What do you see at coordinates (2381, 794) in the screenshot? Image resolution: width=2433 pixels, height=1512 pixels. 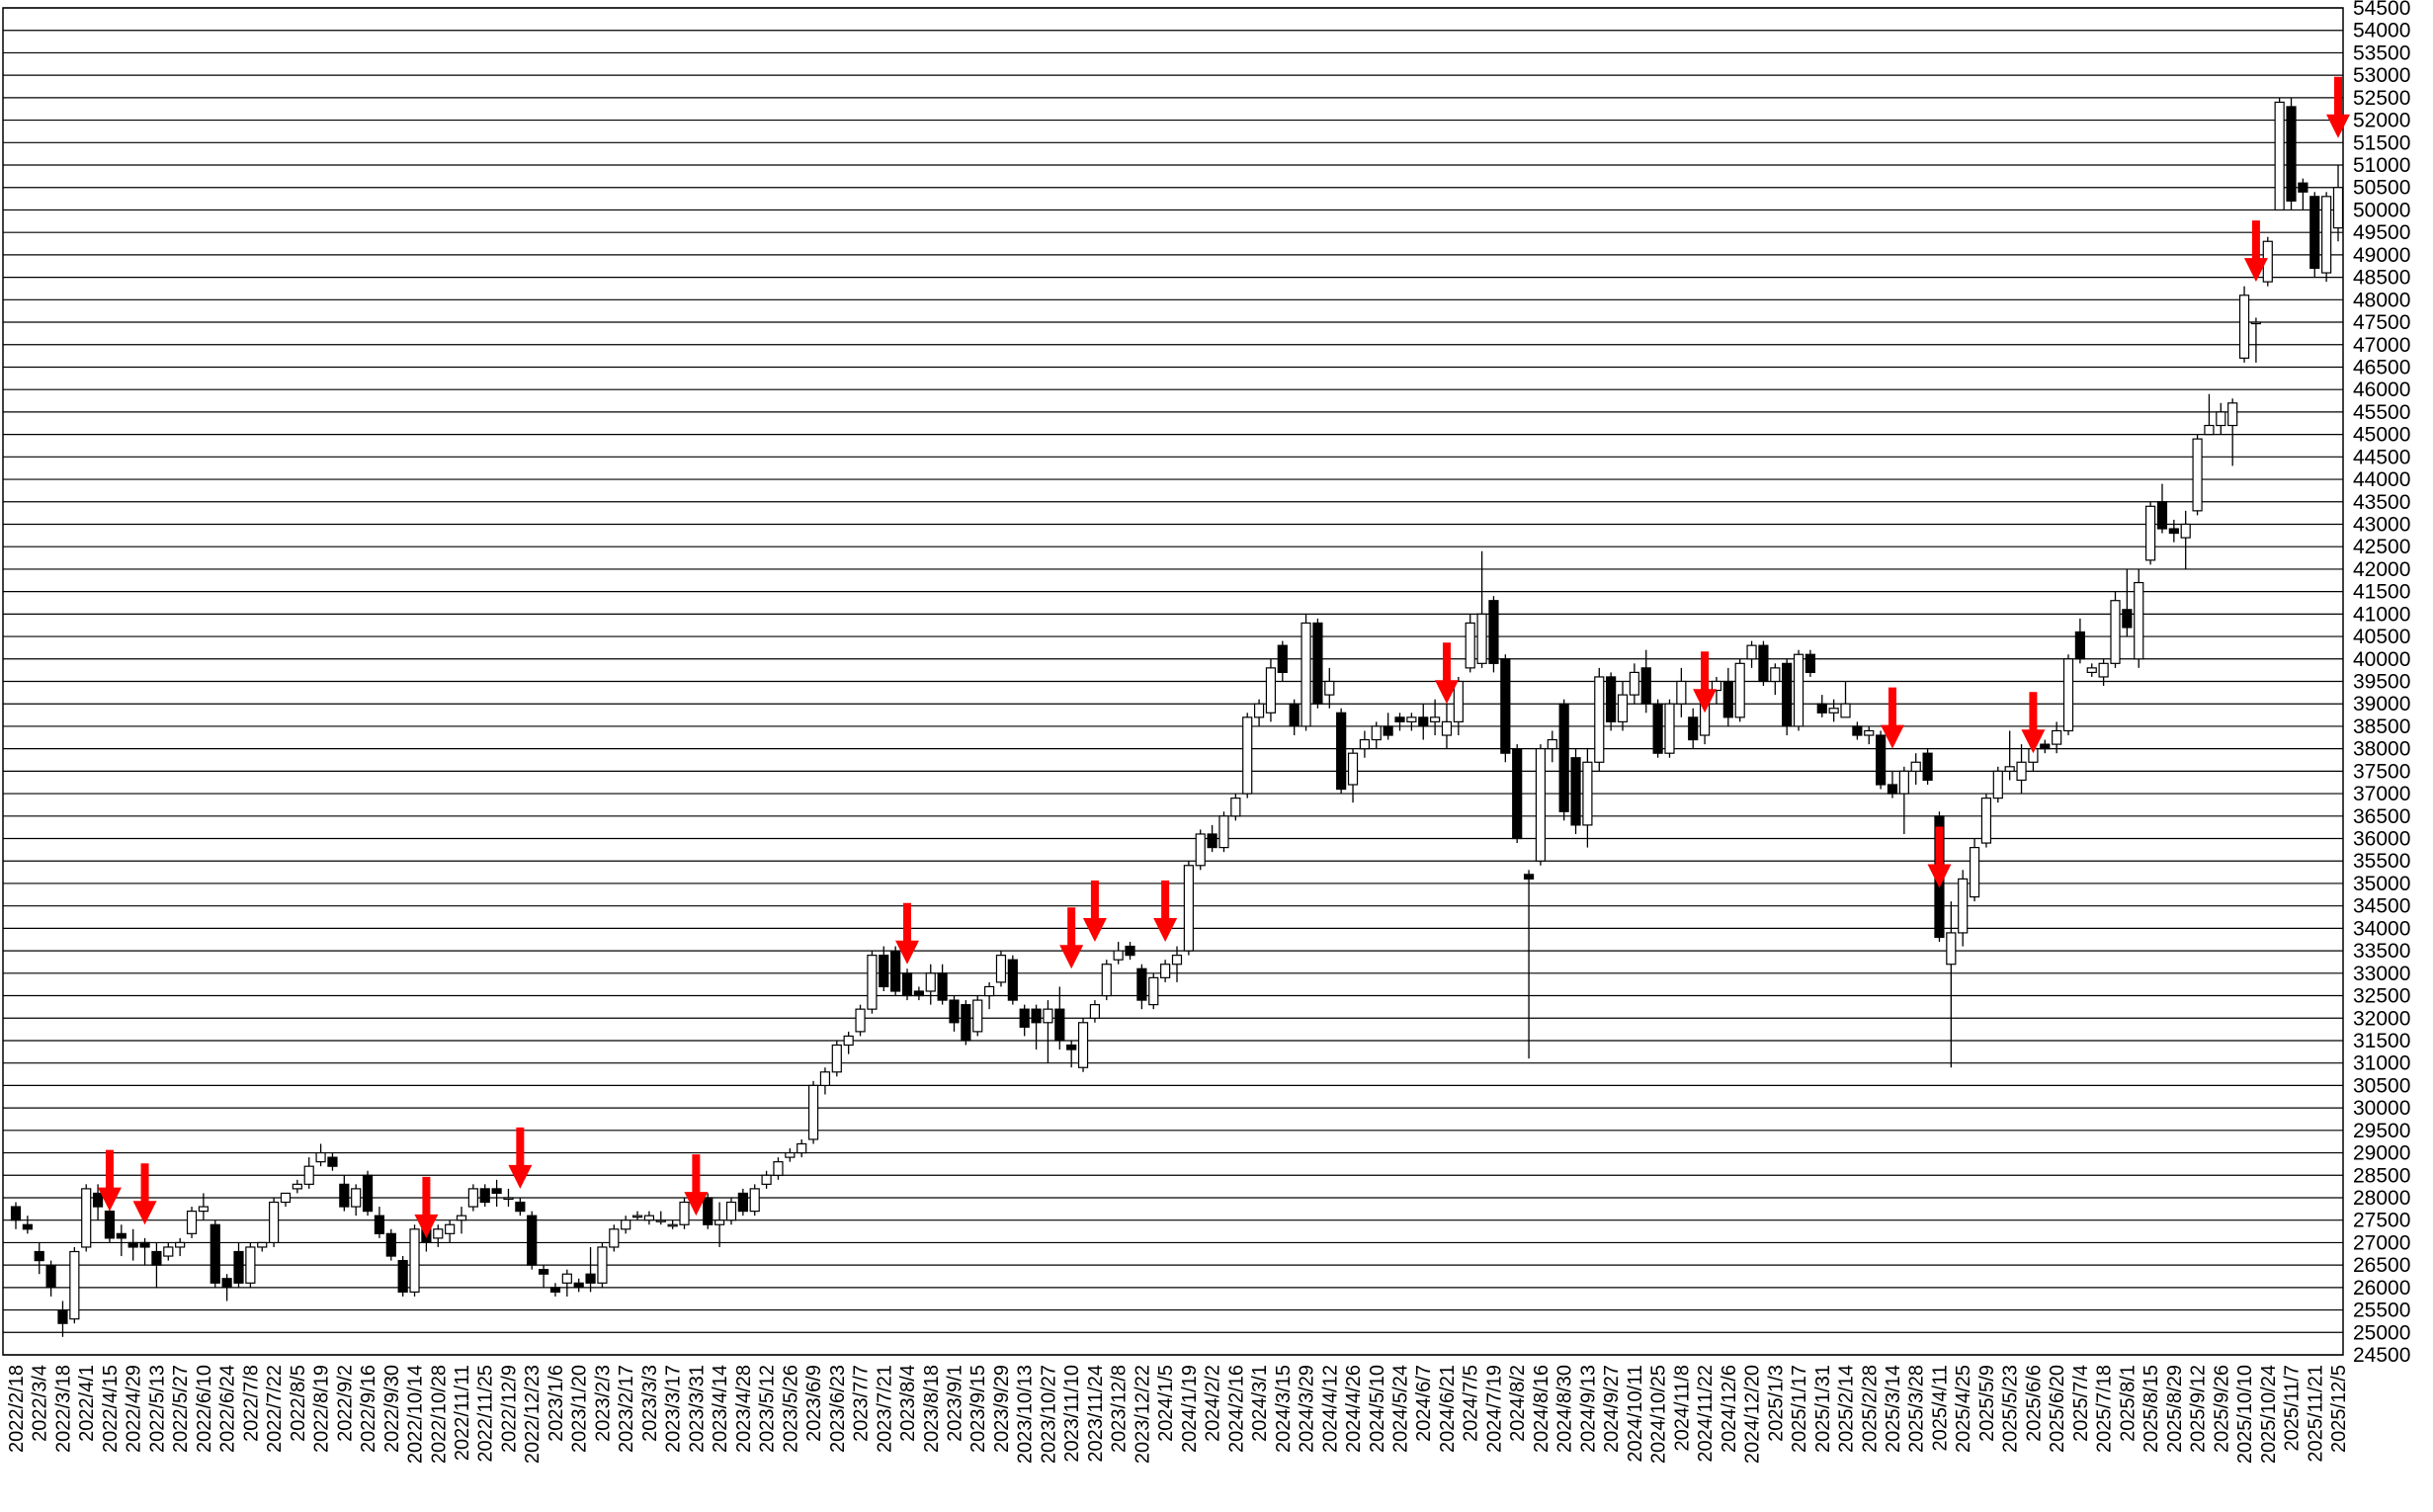 I see `y-tick-label: 37000` at bounding box center [2381, 794].